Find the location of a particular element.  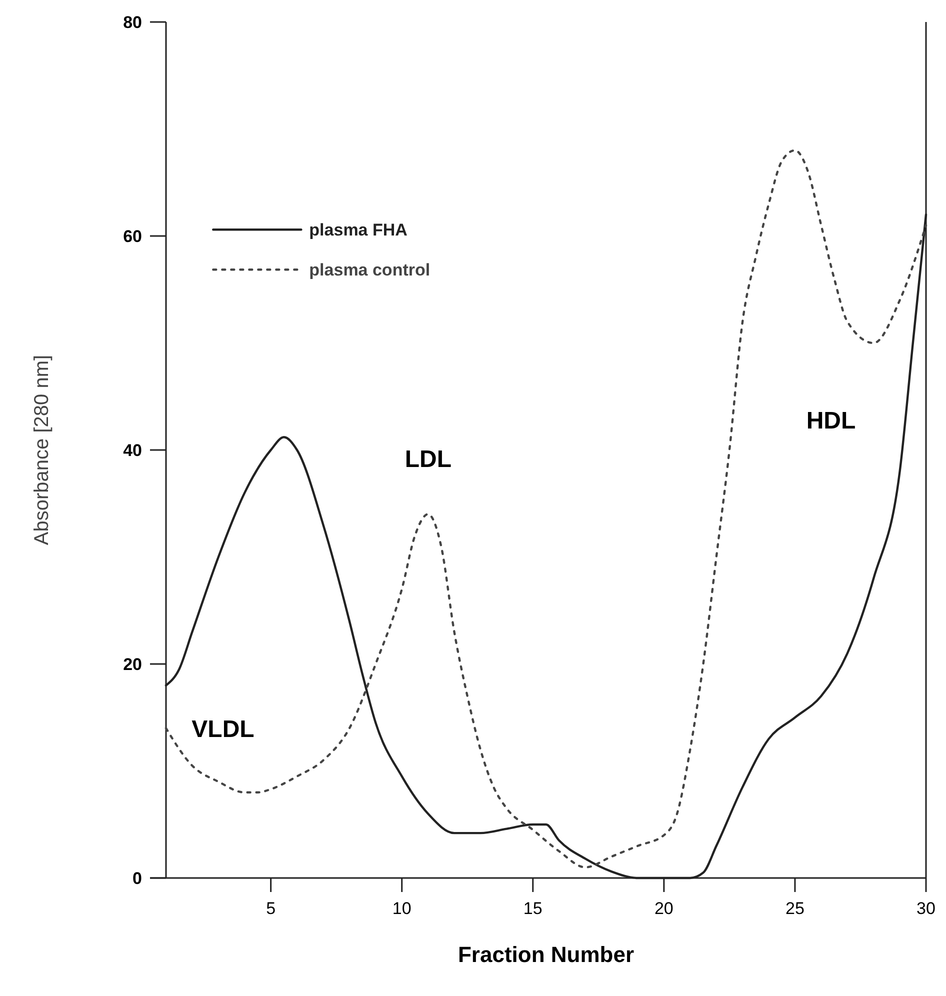

annotation: LDL is located at coordinates (428, 460).